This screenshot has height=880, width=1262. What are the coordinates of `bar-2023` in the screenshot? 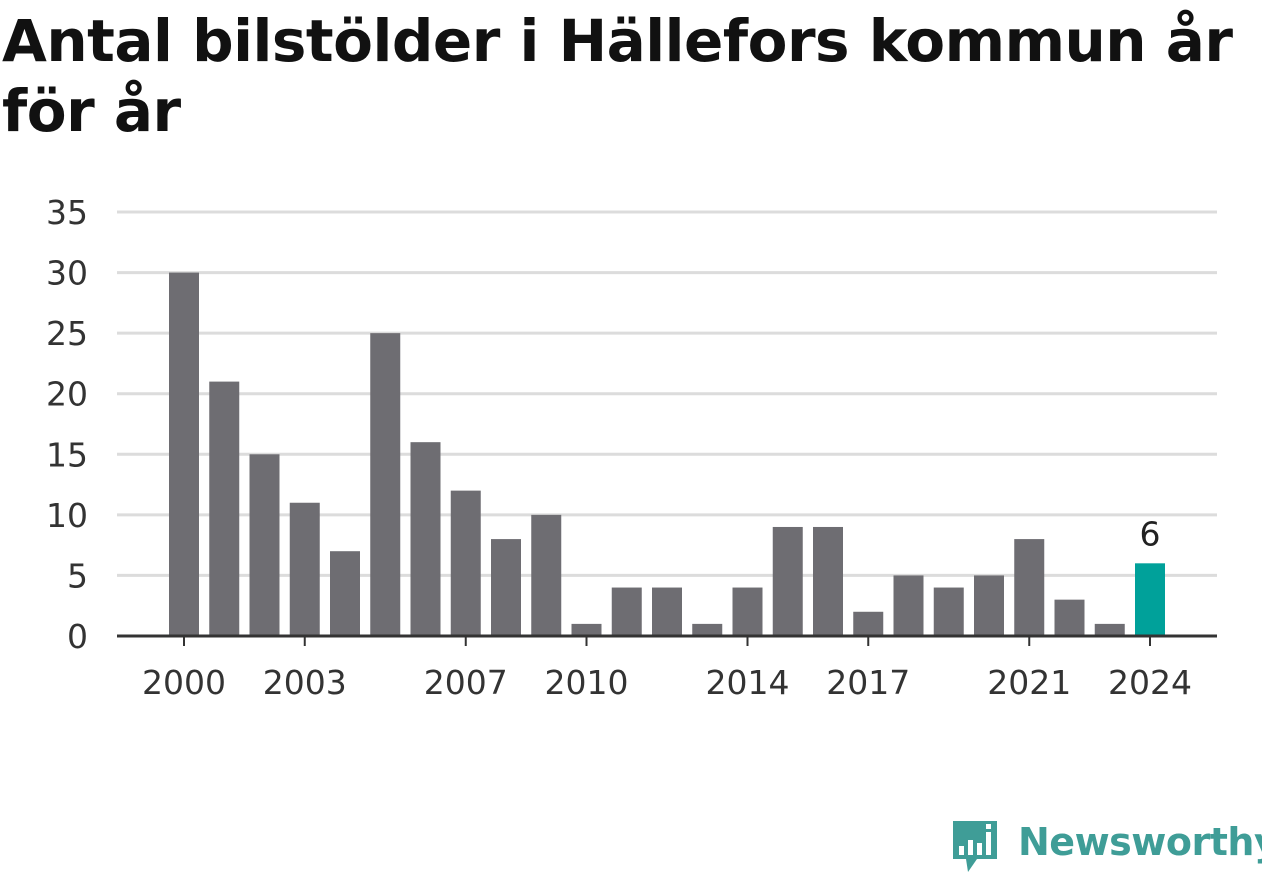 It's located at (1109, 629).